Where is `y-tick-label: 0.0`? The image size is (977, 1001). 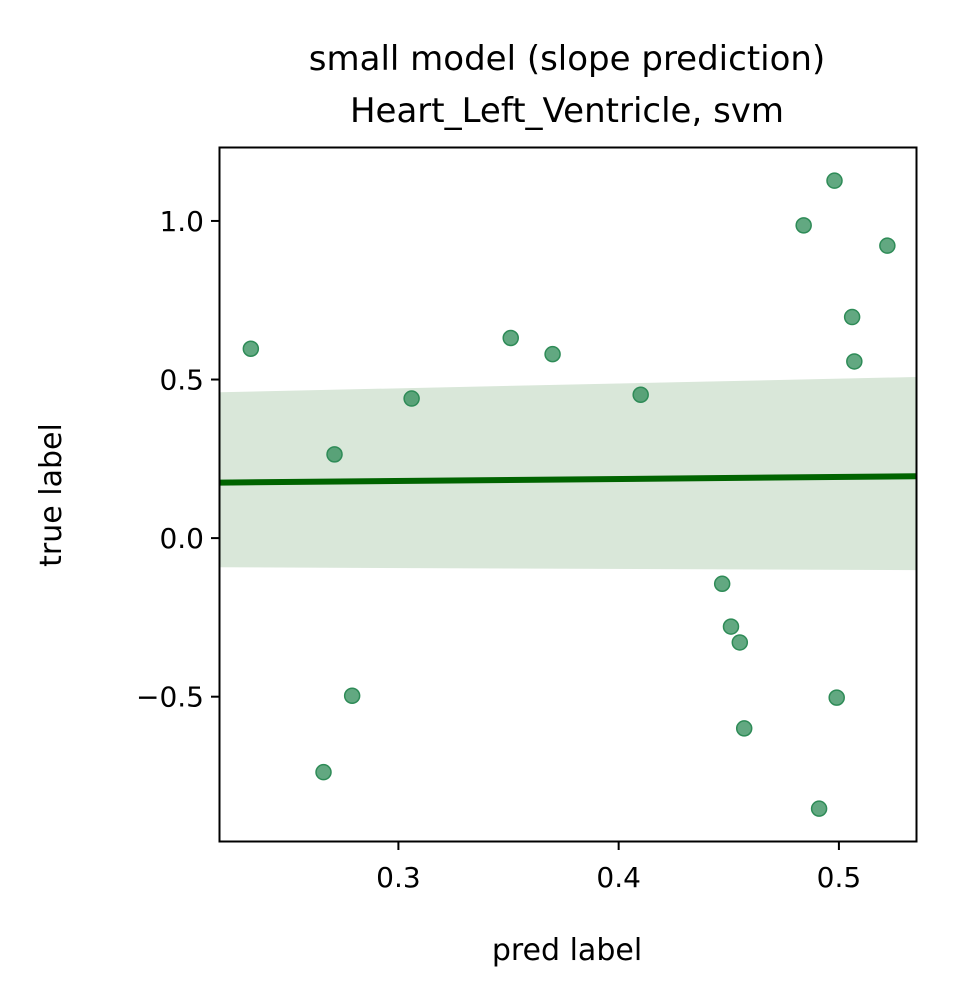 y-tick-label: 0.0 is located at coordinates (181, 538).